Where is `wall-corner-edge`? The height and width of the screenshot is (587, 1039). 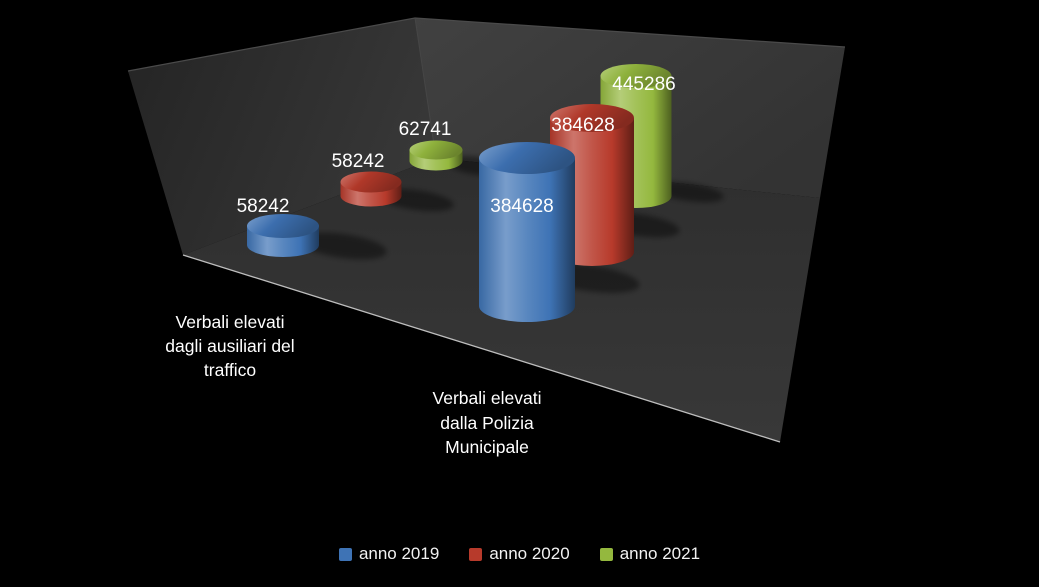
wall-corner-edge is located at coordinates (425, 88).